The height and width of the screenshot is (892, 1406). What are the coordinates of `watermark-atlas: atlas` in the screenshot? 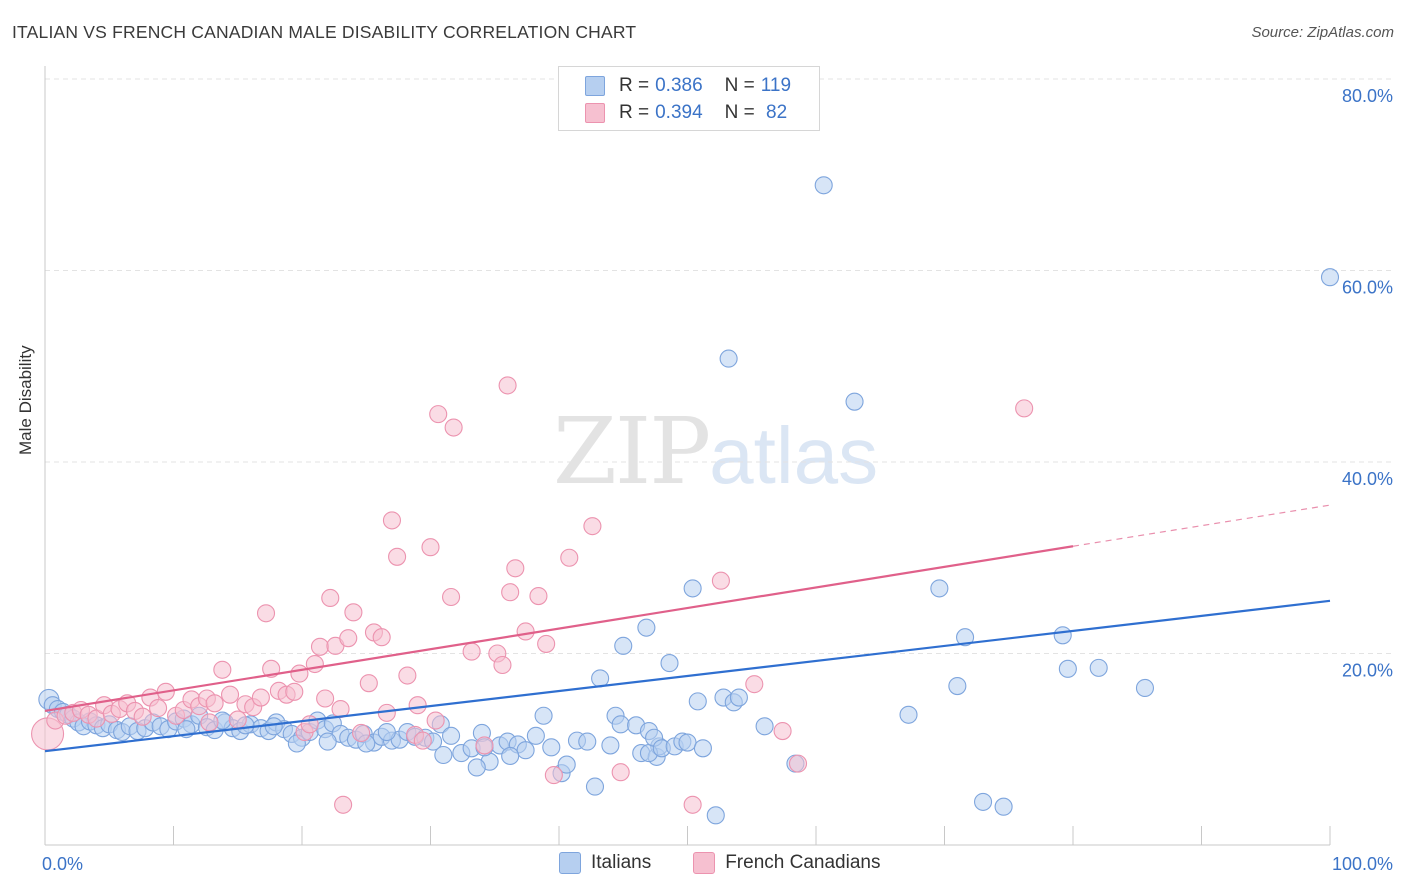 It's located at (794, 455).